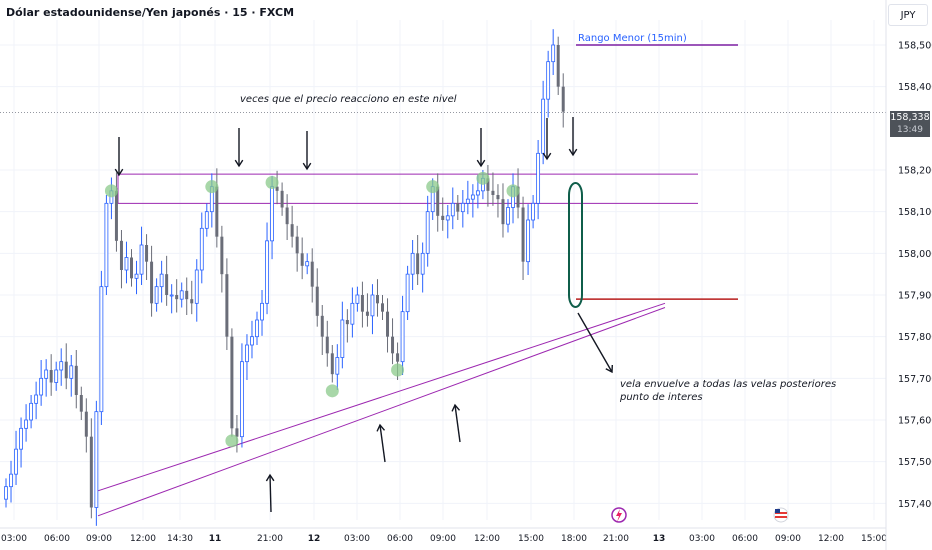 Image resolution: width=932 pixels, height=550 pixels. I want to click on current-price-badge: 158,338 13:49, so click(910, 124).